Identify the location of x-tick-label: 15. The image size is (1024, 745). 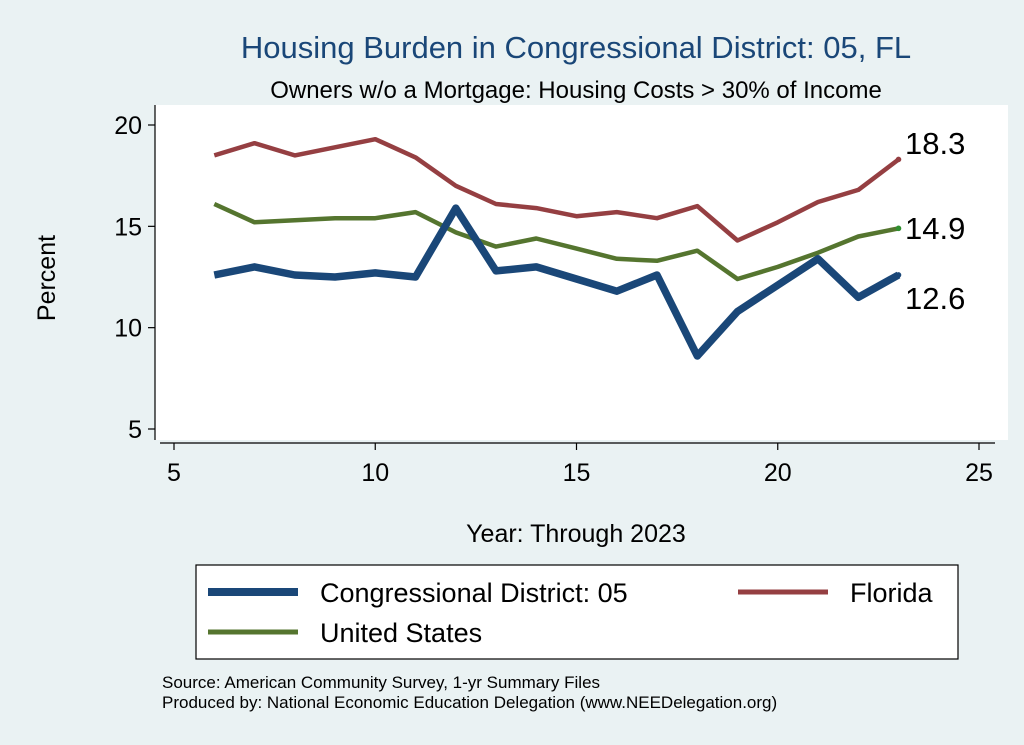
(577, 473).